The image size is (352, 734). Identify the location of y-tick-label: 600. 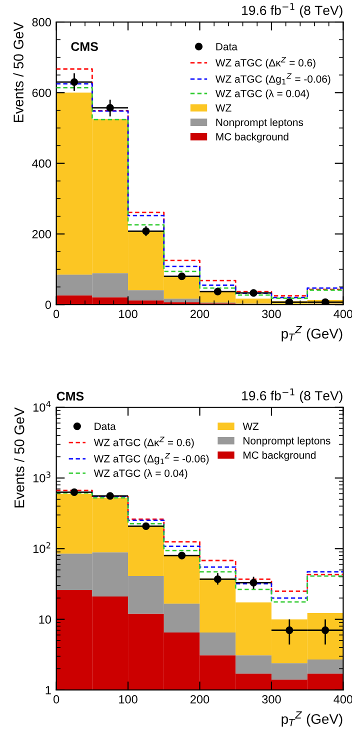
(41, 93).